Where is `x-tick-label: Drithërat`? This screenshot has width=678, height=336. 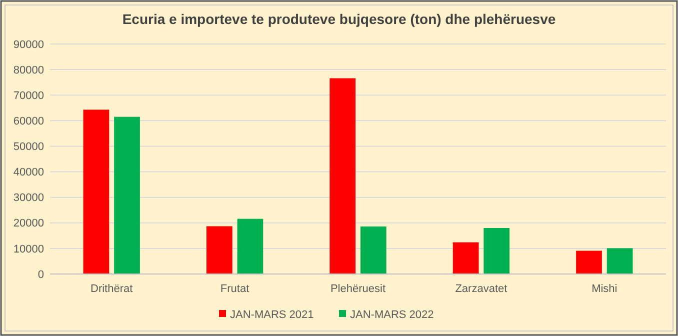
x-tick-label: Drithërat is located at coordinates (111, 289).